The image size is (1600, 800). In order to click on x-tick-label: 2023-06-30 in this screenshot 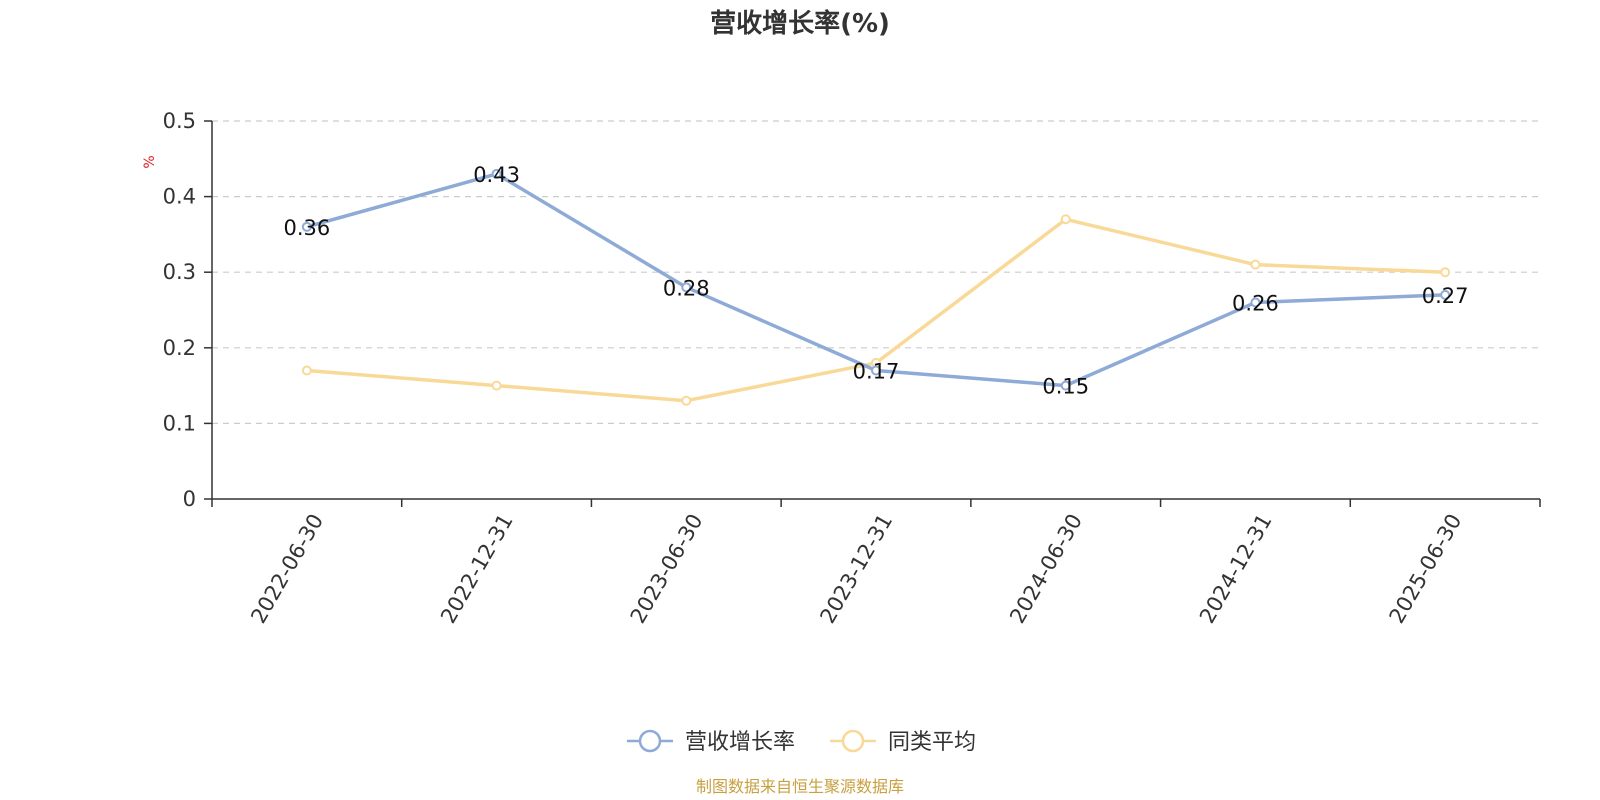, I will do `click(667, 569)`.